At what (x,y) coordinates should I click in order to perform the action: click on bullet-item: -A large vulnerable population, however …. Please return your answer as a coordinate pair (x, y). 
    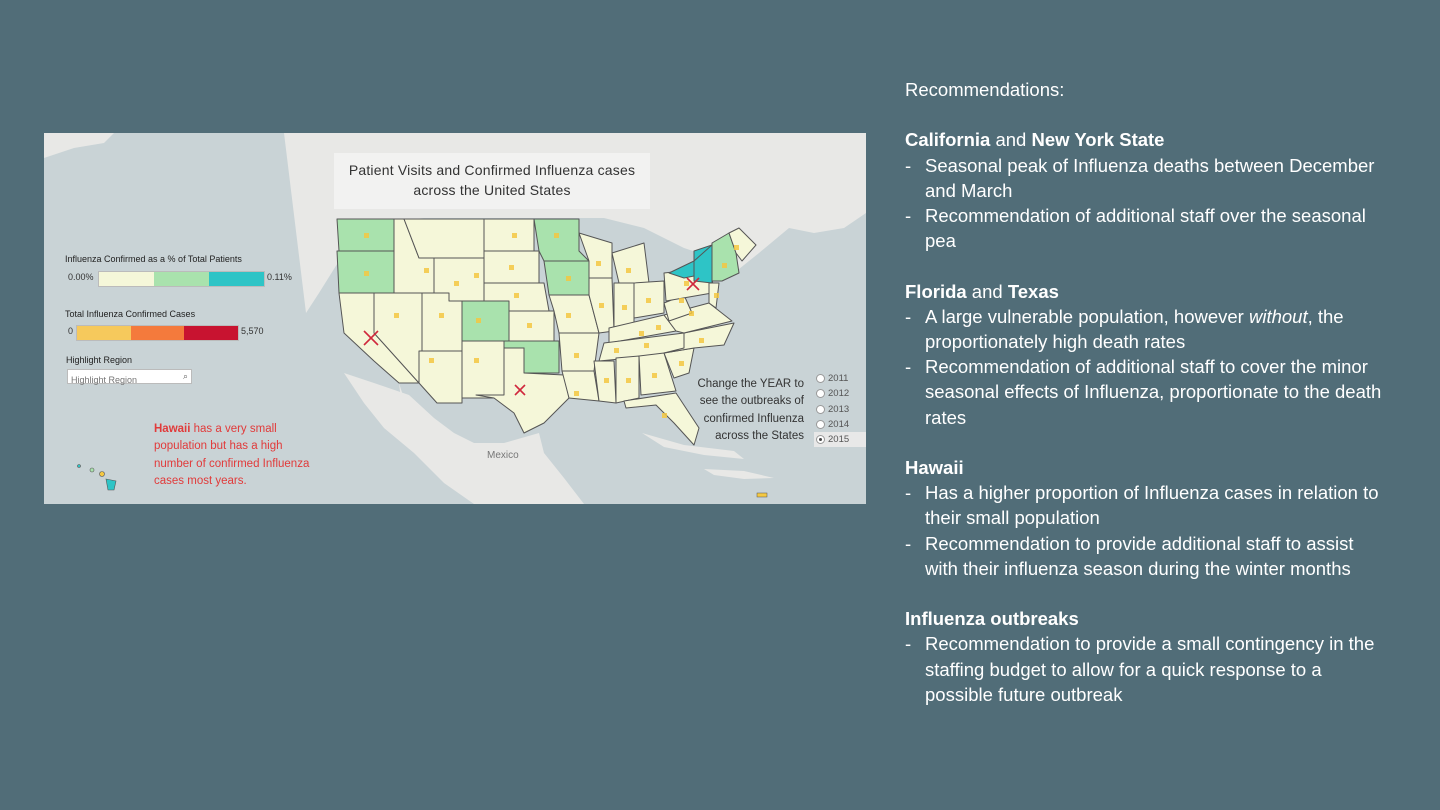
    Looking at the image, I should click on (1124, 328).